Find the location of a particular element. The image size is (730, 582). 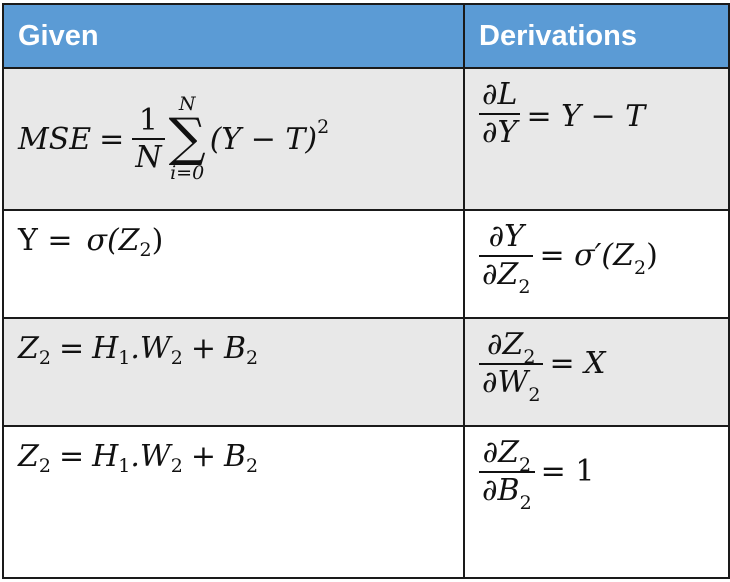

mse-label: MSE is located at coordinates (55, 139).